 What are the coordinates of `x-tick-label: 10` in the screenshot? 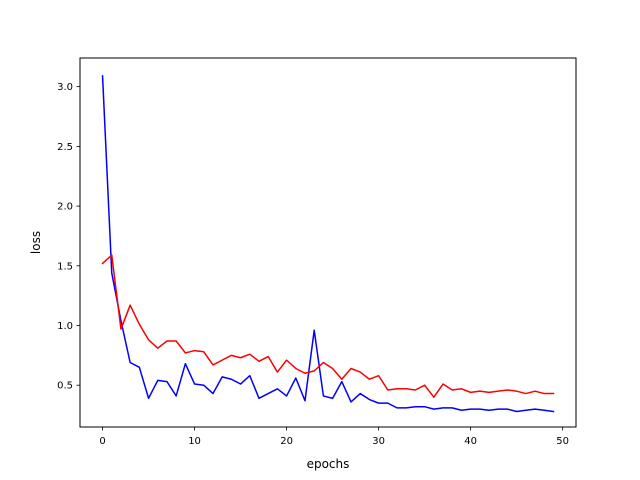 It's located at (194, 441).